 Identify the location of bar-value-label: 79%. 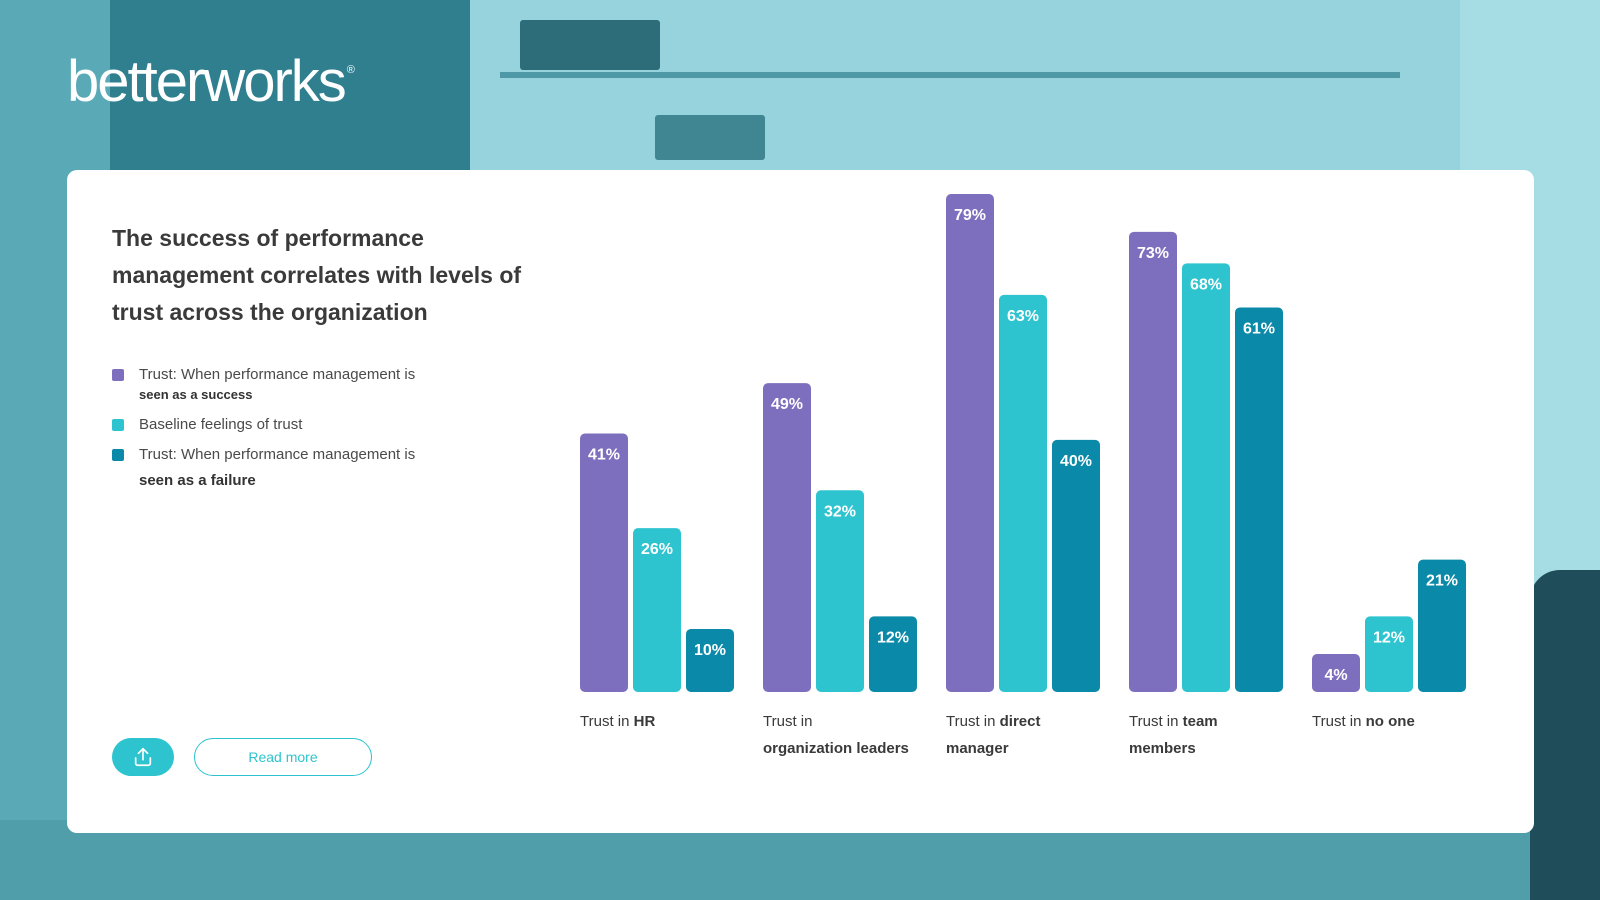
(970, 215).